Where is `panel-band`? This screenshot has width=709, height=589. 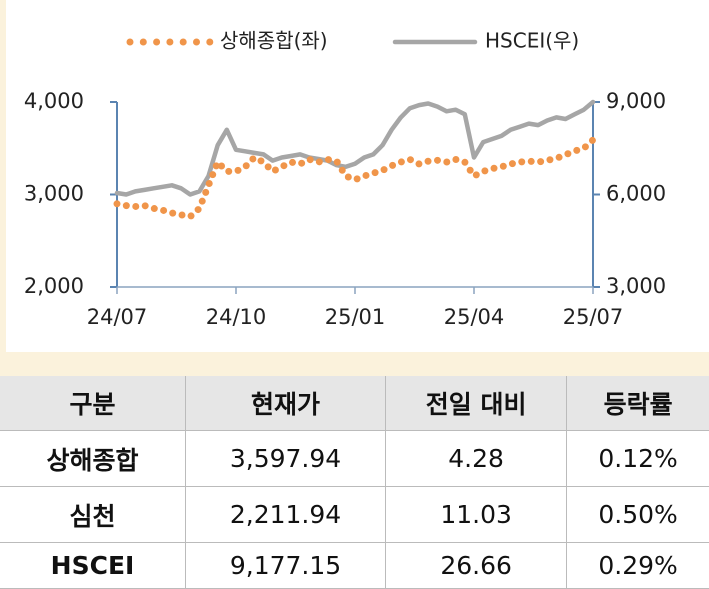
panel-band is located at coordinates (354, 364).